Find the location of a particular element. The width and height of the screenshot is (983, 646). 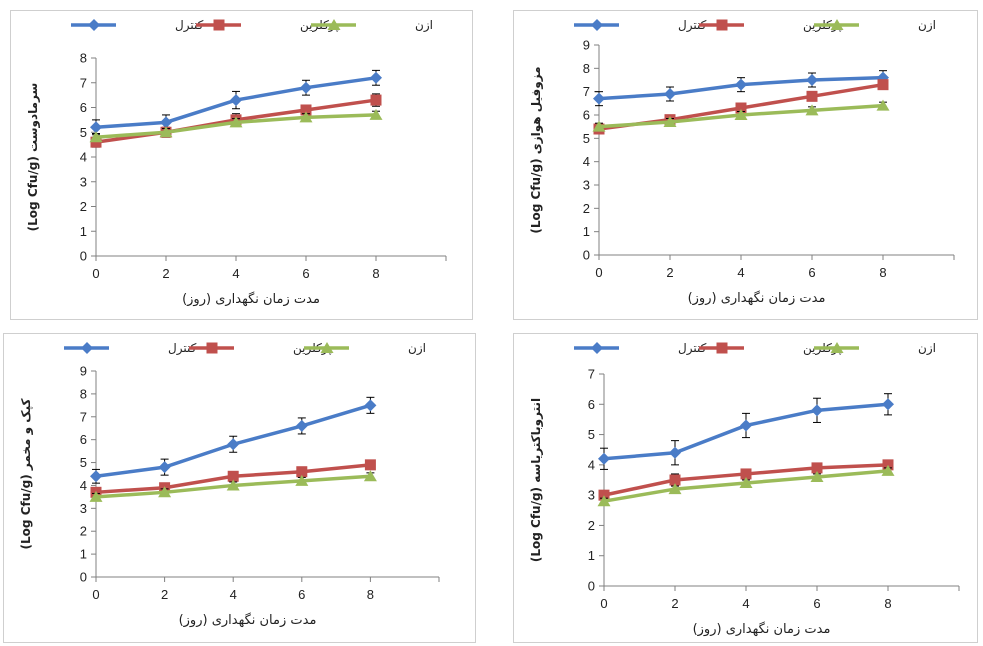

y-tick-label: 9 is located at coordinates (83, 371).